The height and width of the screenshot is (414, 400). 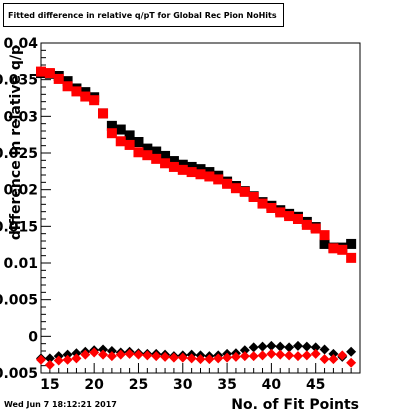 What do you see at coordinates (33, 337) in the screenshot?
I see `y-tick-label: 0` at bounding box center [33, 337].